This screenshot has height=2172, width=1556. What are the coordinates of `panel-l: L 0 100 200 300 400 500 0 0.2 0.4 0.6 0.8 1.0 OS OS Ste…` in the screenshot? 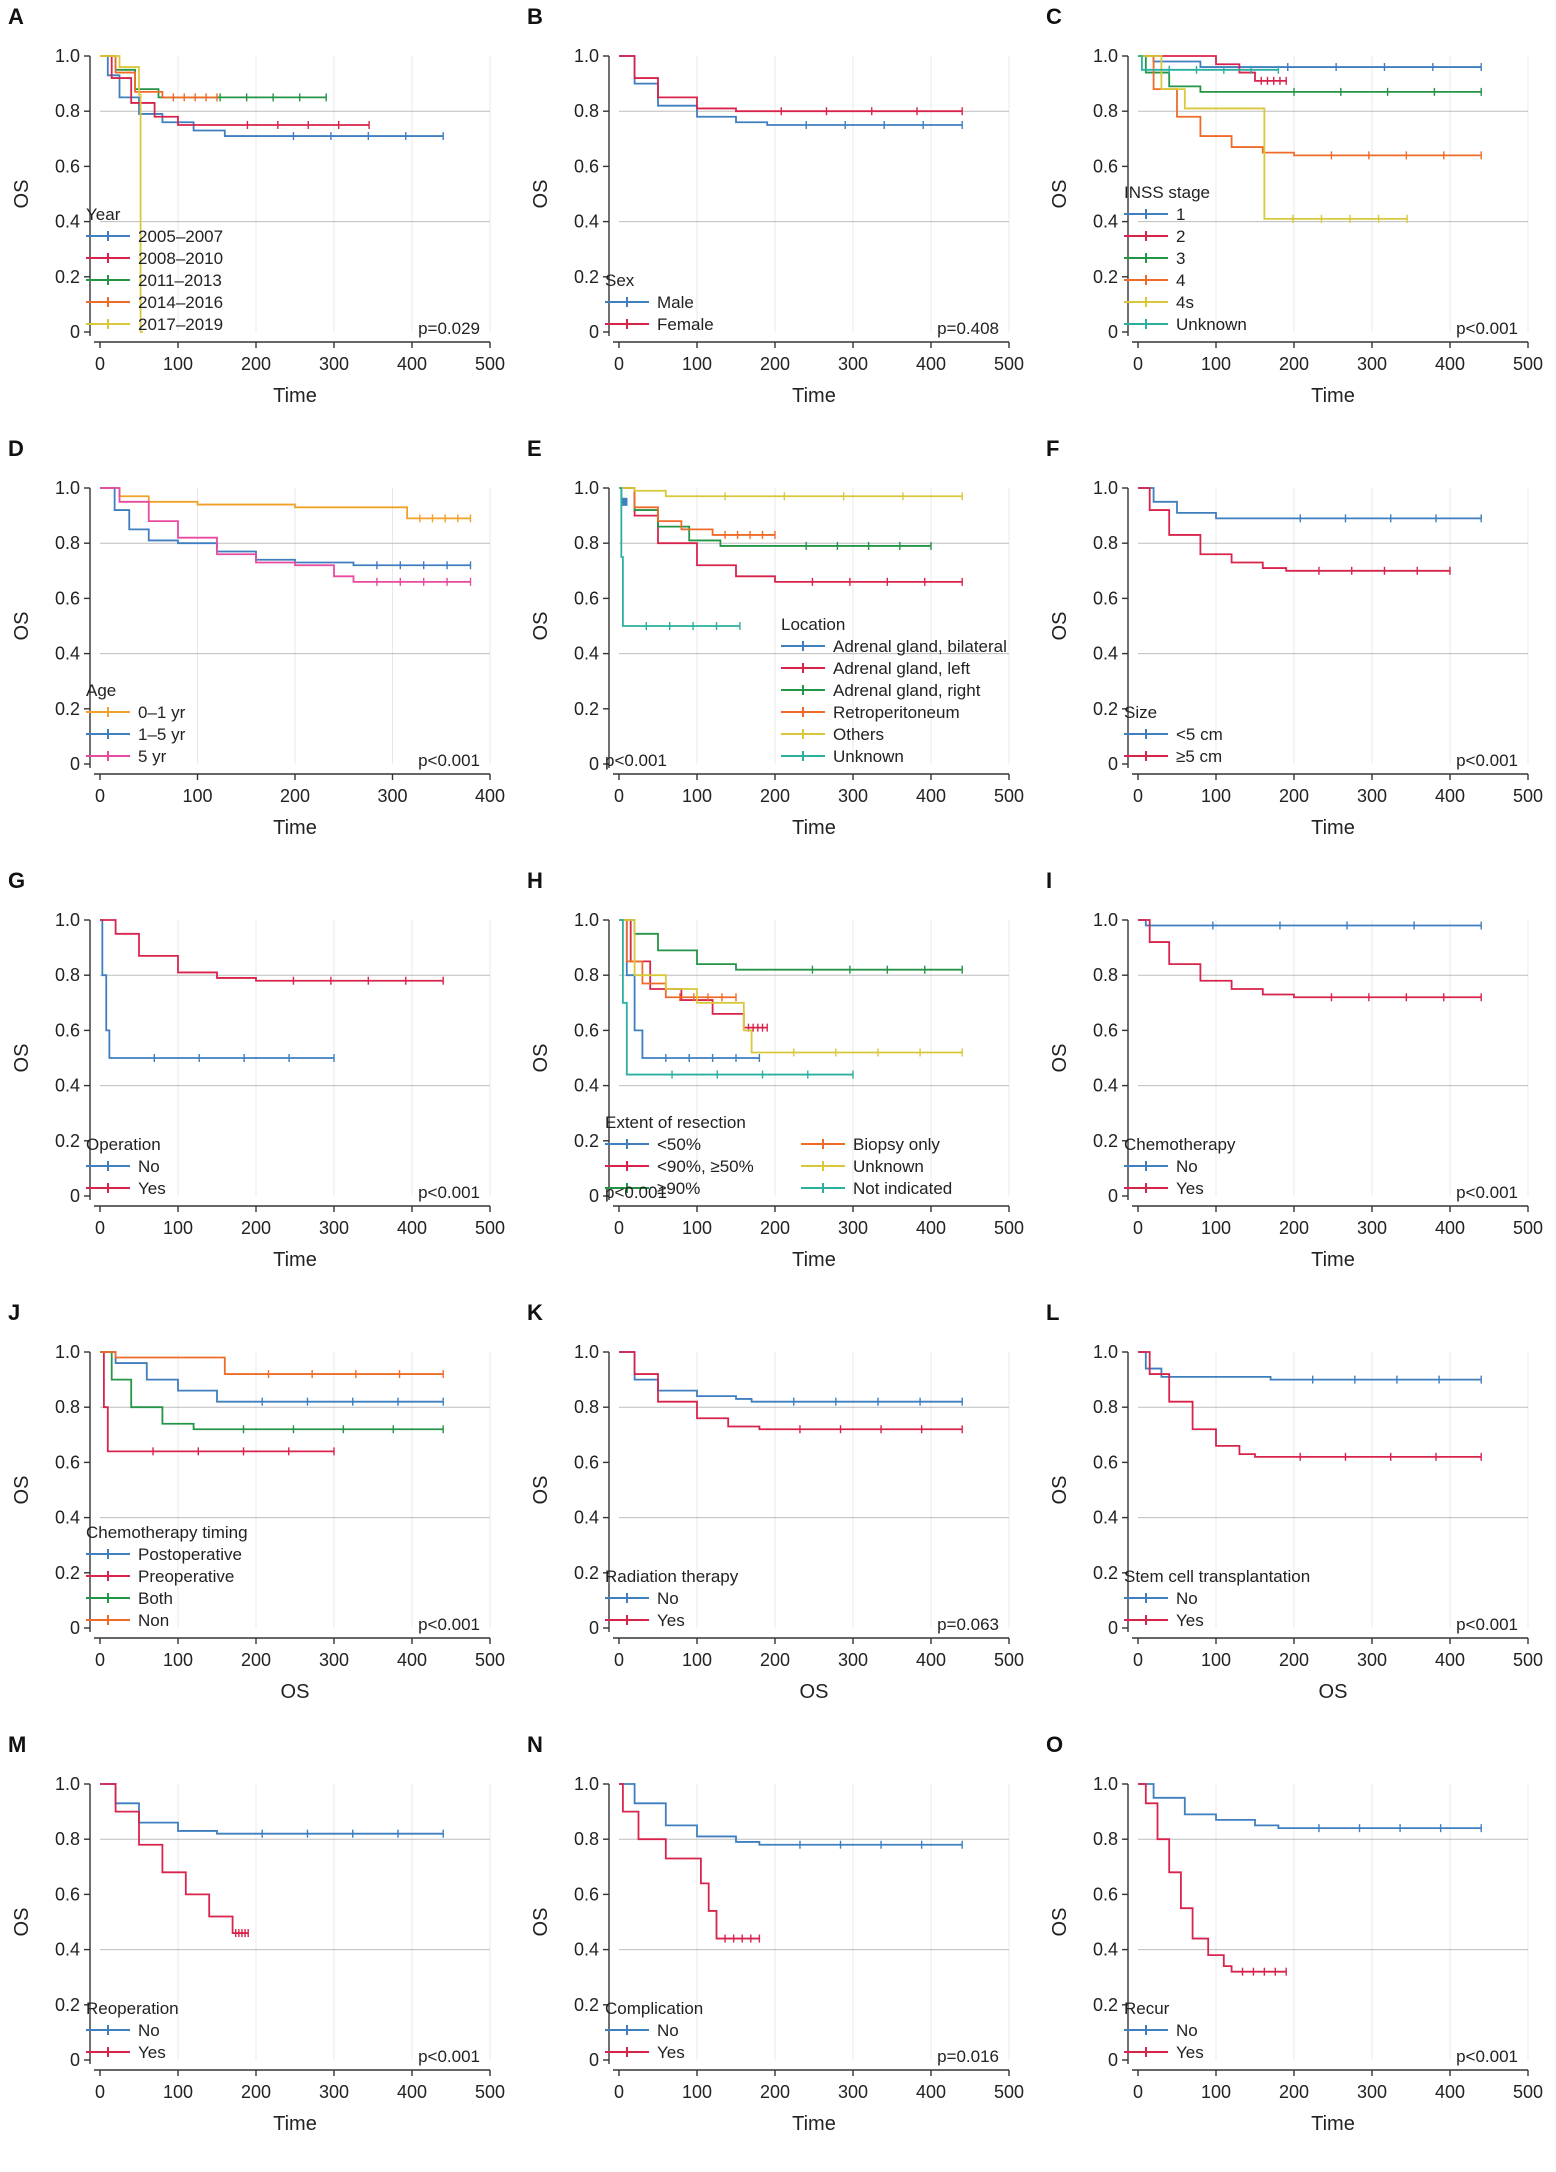 It's located at (1297, 1512).